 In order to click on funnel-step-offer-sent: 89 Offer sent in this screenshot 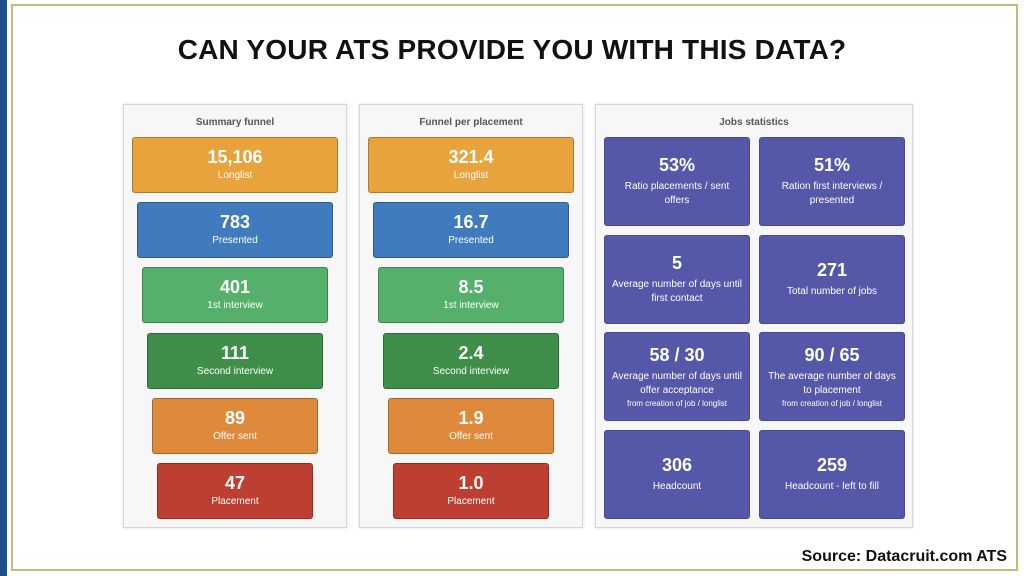, I will do `click(235, 426)`.